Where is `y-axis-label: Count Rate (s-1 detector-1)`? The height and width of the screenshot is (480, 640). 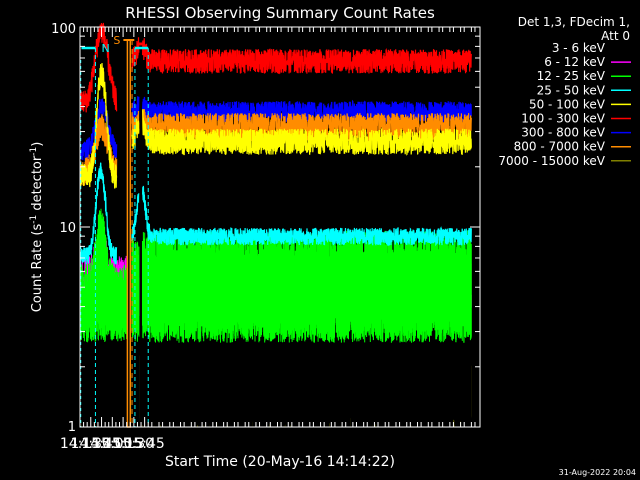
y-axis-label: Count Rate (s-1 detector-1) is located at coordinates (37, 227).